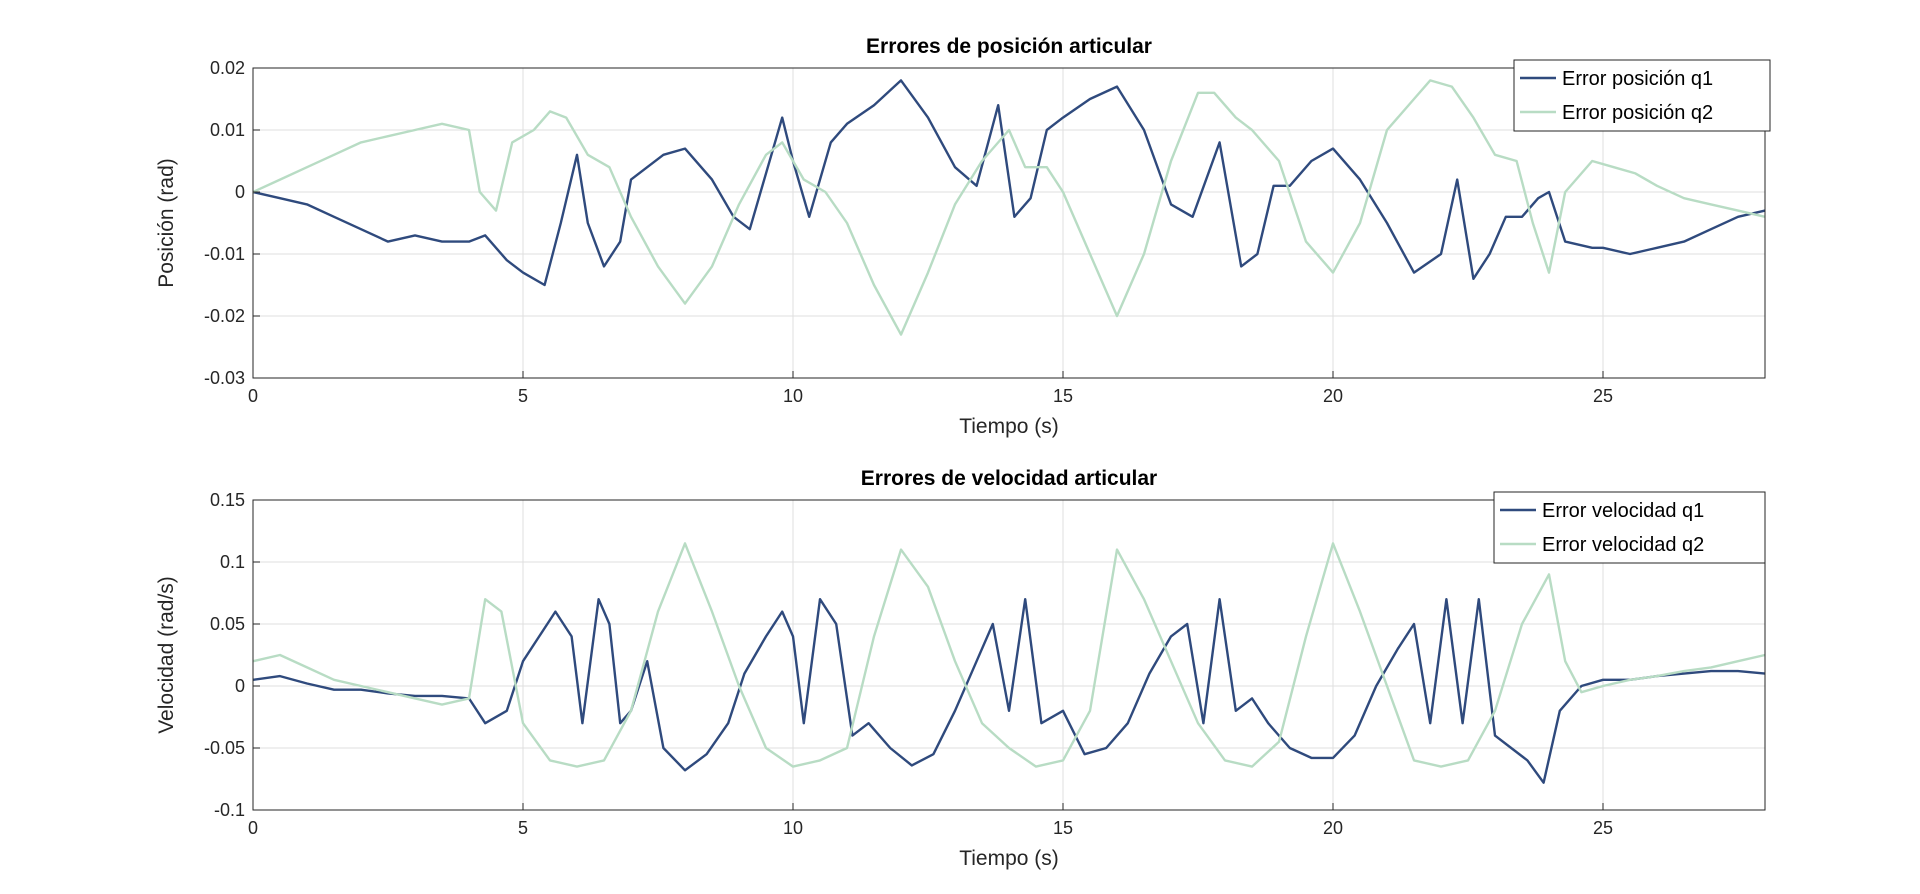  What do you see at coordinates (1623, 545) in the screenshot?
I see `legend-label-2: Error velocidad q2` at bounding box center [1623, 545].